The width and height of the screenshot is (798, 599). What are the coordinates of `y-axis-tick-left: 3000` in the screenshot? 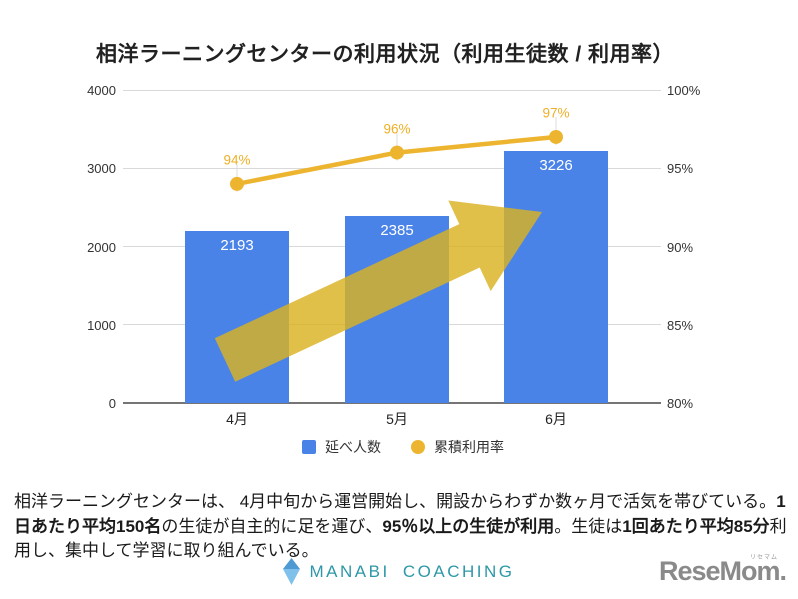 It's located at (101, 169).